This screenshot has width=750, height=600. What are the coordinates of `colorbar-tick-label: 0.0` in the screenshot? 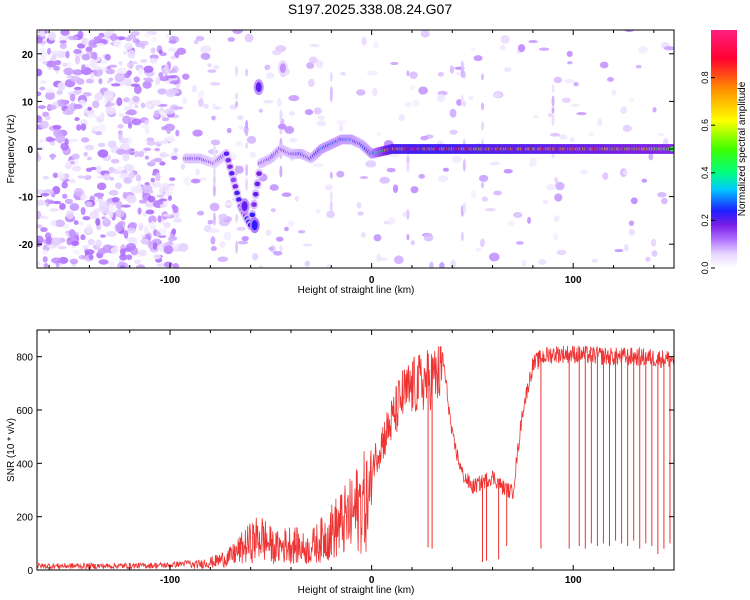 It's located at (705, 268).